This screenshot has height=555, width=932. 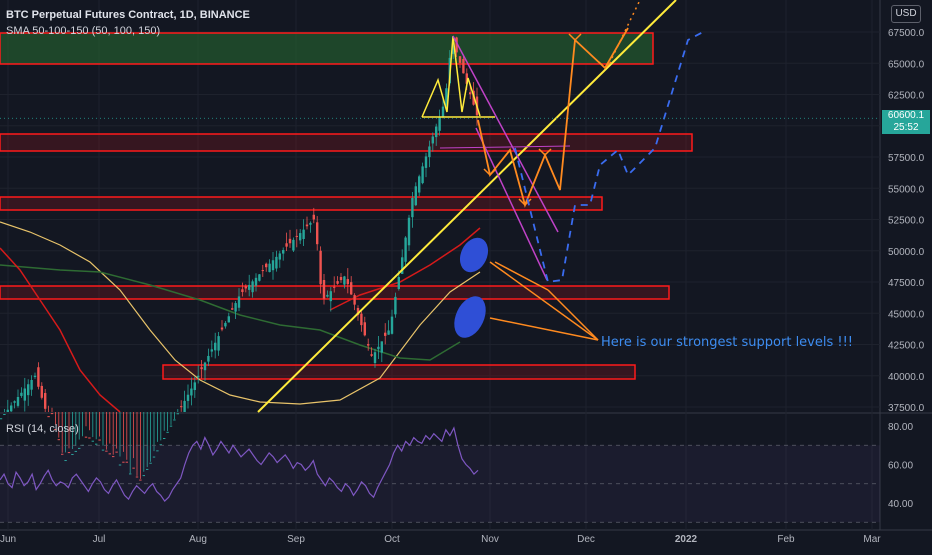 I want to click on x-tick-label: Aug, so click(x=198, y=539).